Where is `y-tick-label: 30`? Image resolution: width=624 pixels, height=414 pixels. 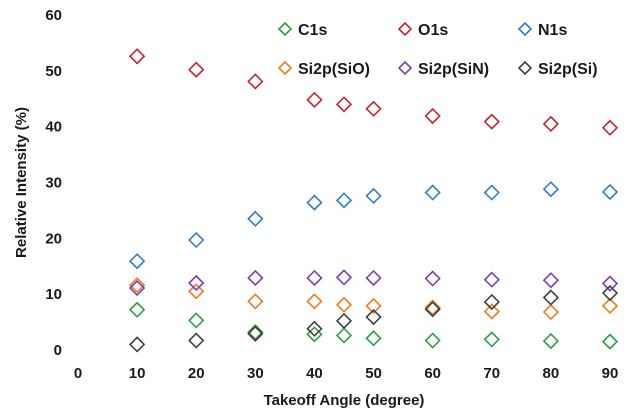
y-tick-label: 30 is located at coordinates (53, 183).